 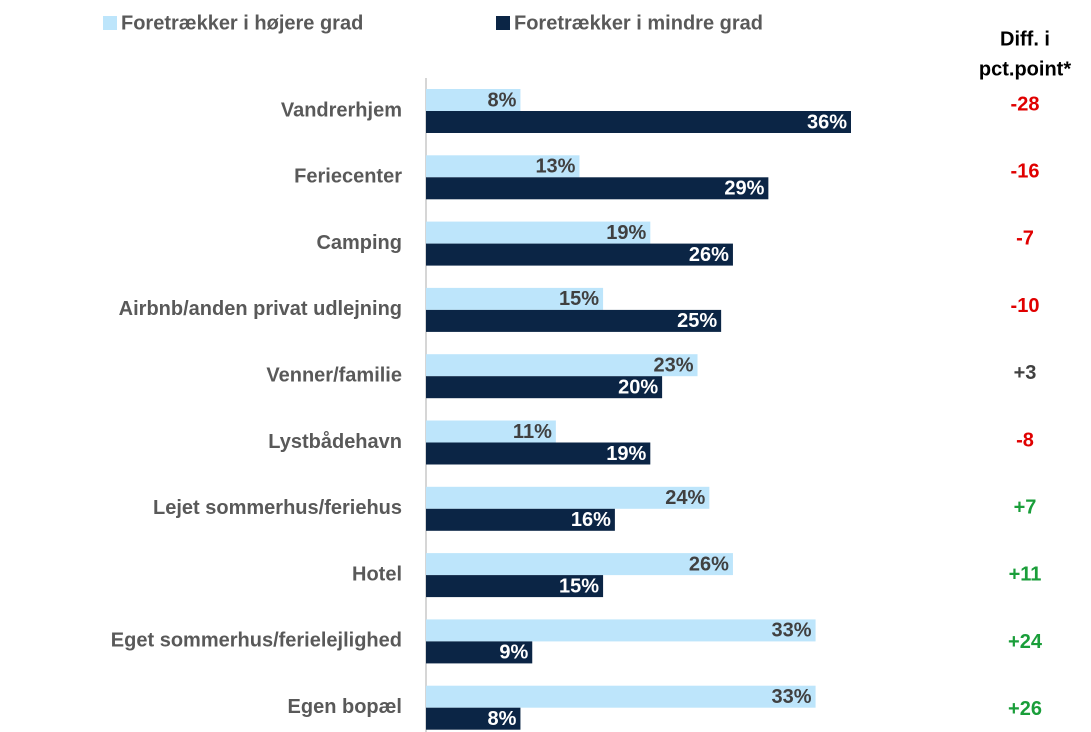 What do you see at coordinates (334, 375) in the screenshot?
I see `category-label: Venner/familie` at bounding box center [334, 375].